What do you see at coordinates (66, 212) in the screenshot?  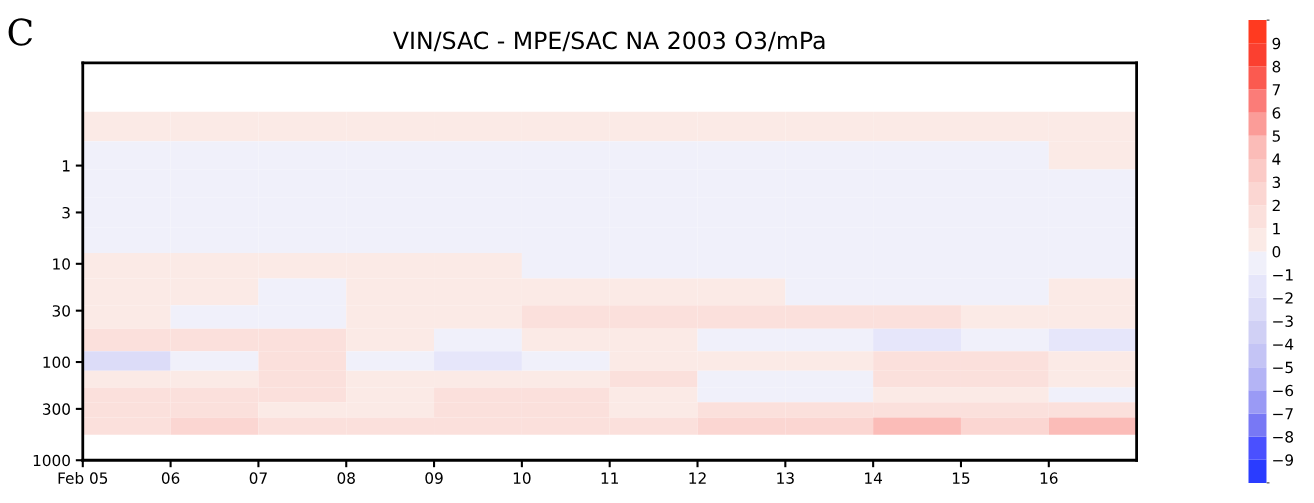 I see `y-tick-label: 3` at bounding box center [66, 212].